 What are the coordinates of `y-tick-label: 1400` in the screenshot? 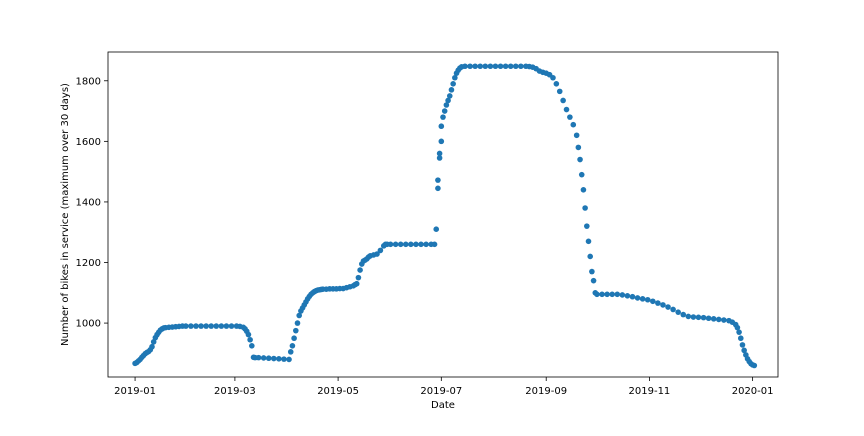 It's located at (88, 202).